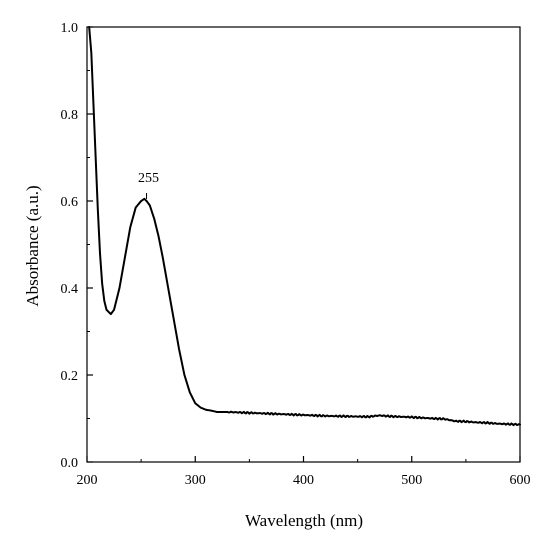 The image size is (550, 545). What do you see at coordinates (195, 480) in the screenshot?
I see `x-tick-label: 300` at bounding box center [195, 480].